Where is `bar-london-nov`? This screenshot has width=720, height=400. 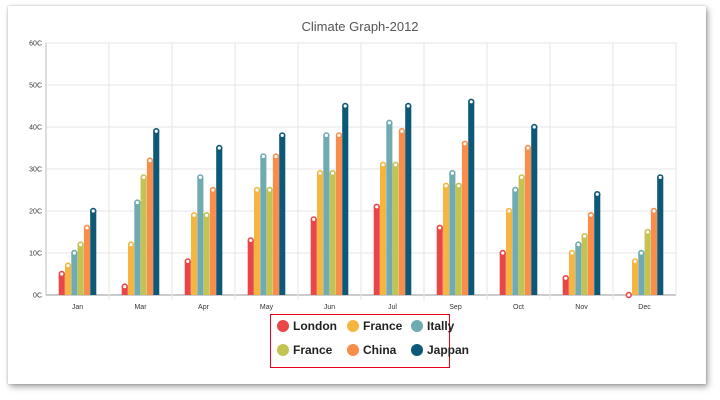
bar-london-nov is located at coordinates (565, 286).